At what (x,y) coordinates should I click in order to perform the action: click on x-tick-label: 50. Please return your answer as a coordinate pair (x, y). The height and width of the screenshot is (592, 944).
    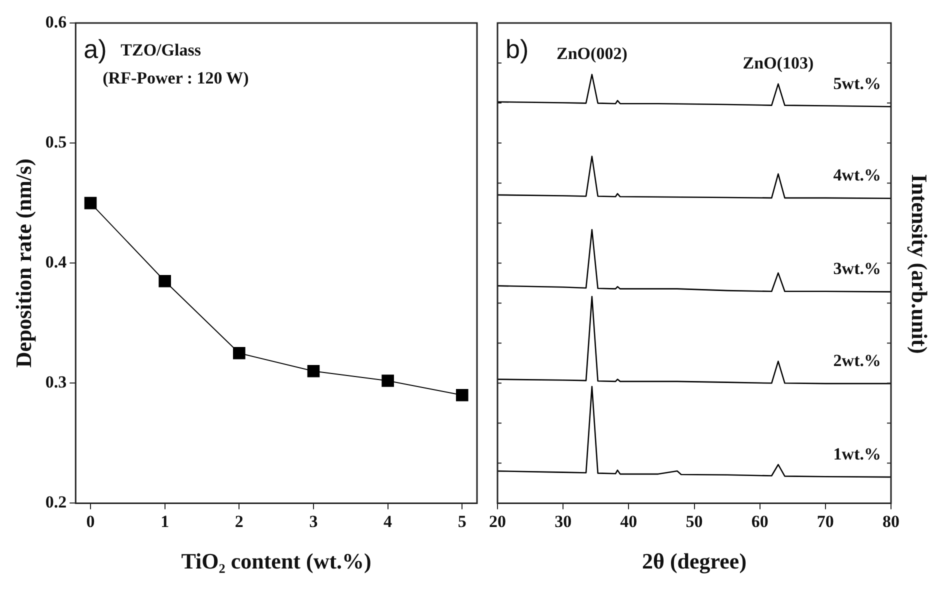
    Looking at the image, I should click on (694, 521).